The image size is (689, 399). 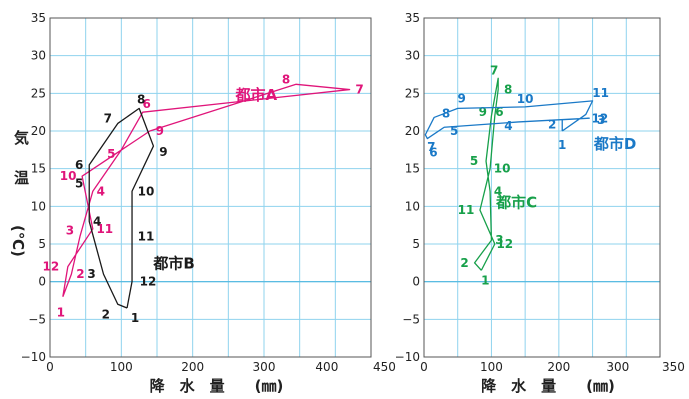 I want to click on y-axis-title-char: 気, so click(x=21, y=138).